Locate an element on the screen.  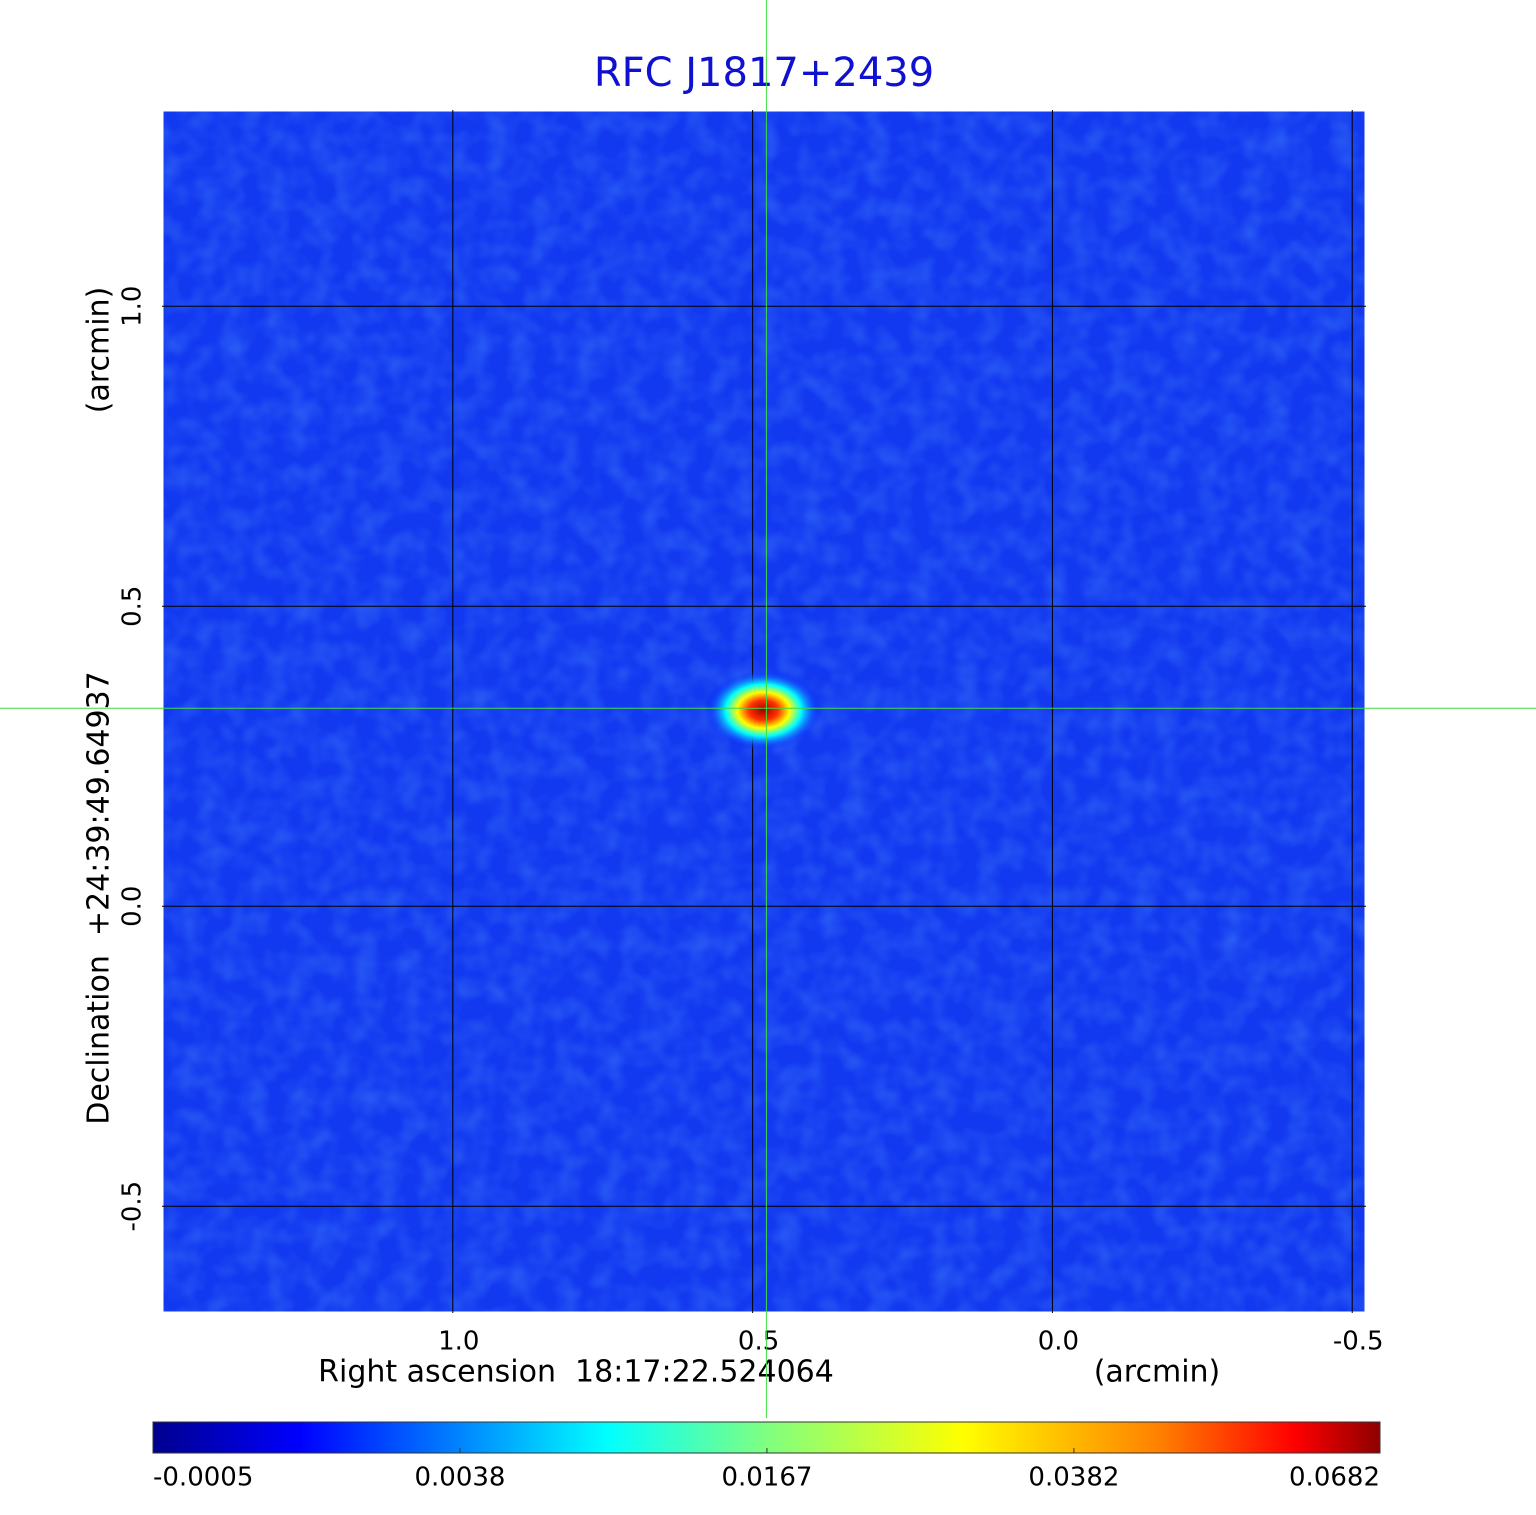
colorbar-tick-label: -0.0005 is located at coordinates (203, 1478).